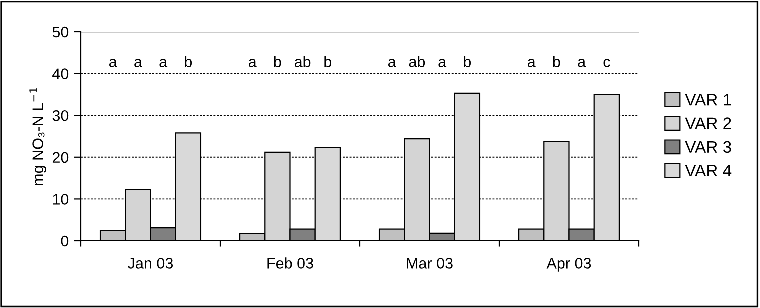 This screenshot has height=308, width=760. Describe the element at coordinates (708, 100) in the screenshot. I see `legend-label: VAR 1` at that location.